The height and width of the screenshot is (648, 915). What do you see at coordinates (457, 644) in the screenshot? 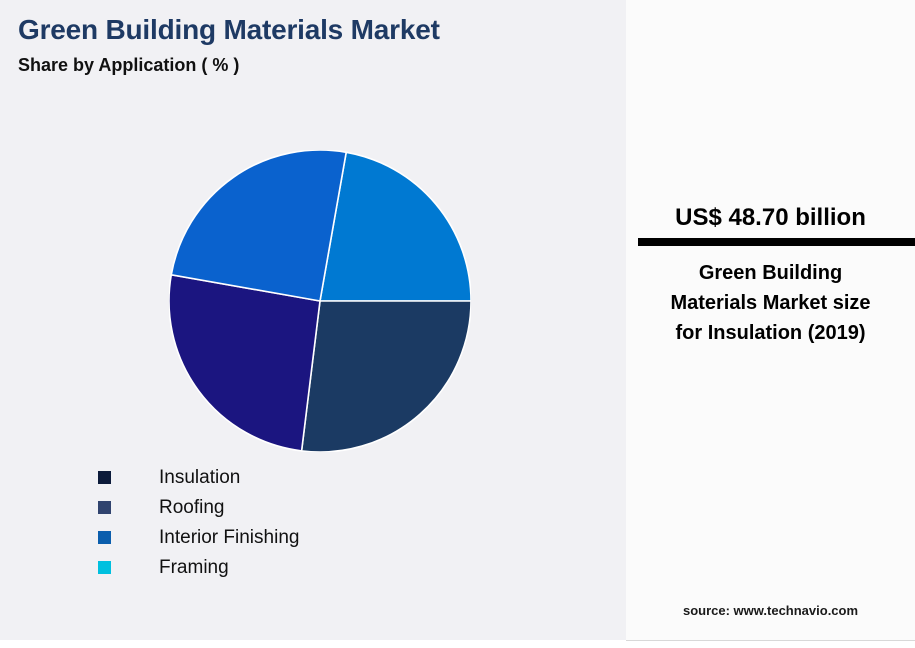
I see `bottom-strip` at bounding box center [457, 644].